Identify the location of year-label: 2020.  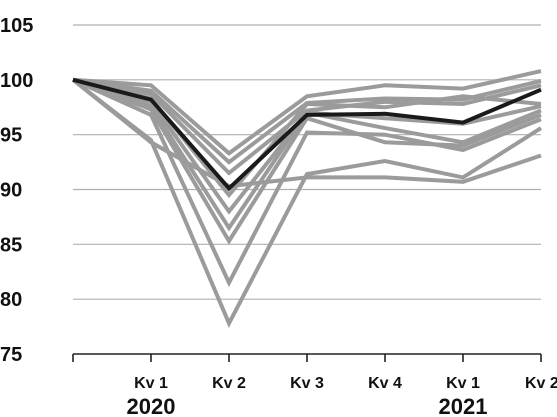
(151, 405).